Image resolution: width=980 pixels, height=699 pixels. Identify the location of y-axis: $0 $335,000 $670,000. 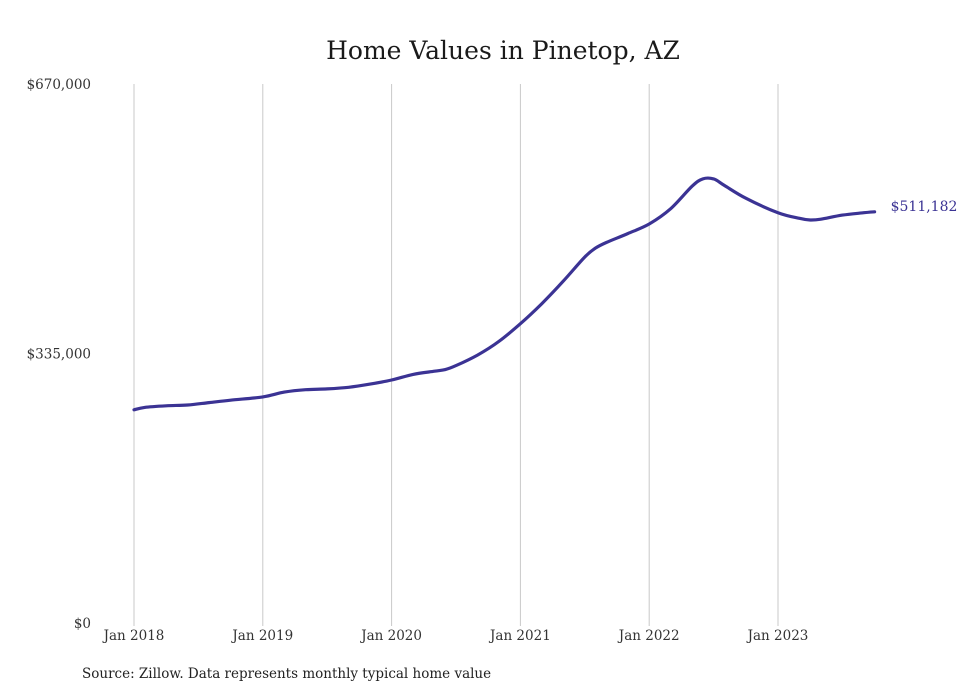
(59, 354).